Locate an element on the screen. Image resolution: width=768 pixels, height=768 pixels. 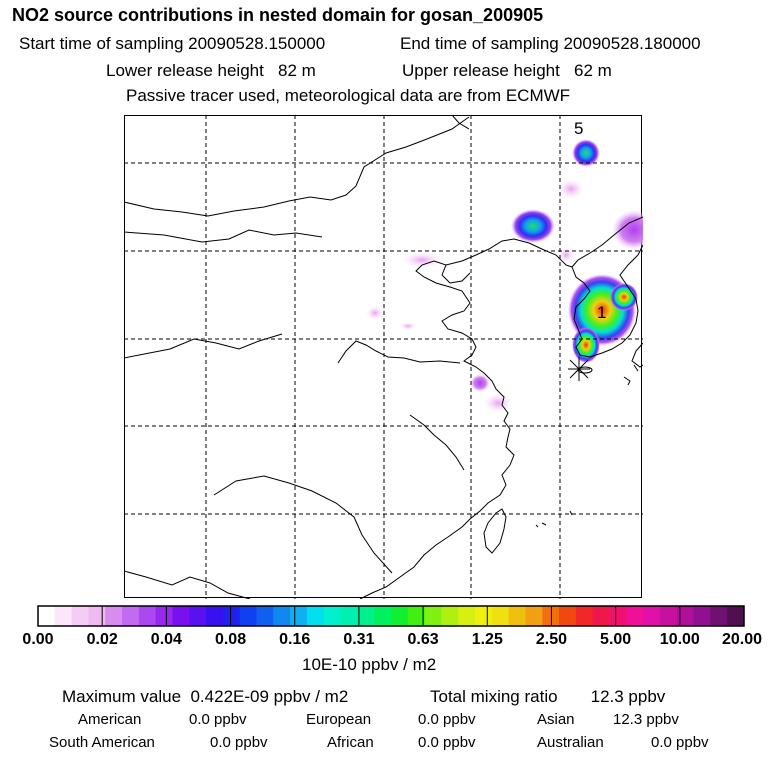
american-label: American is located at coordinates (110, 719).